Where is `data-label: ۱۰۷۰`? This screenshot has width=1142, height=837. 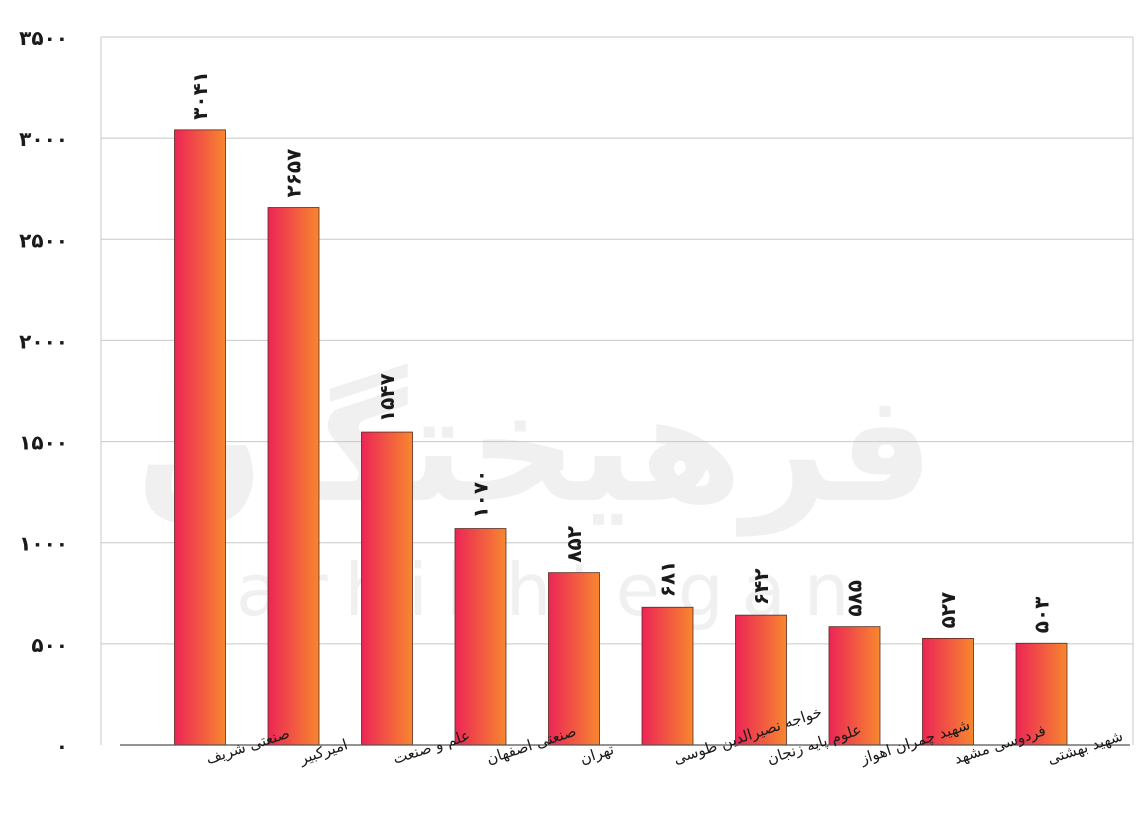
data-label: ۱۰۷۰ is located at coordinates (481, 494).